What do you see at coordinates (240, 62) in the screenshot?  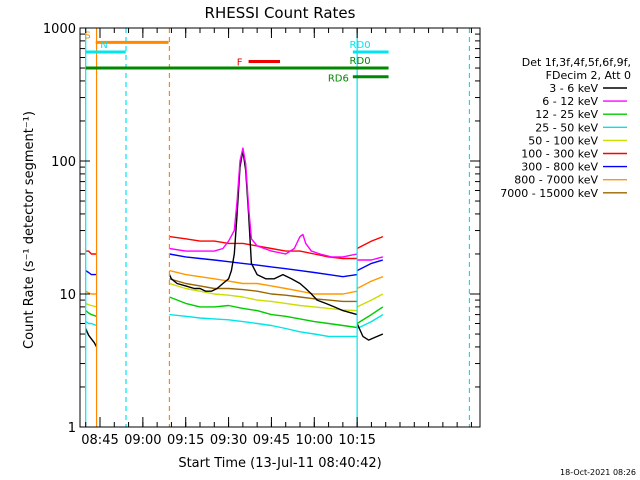 I see `annotation-label-2: F` at bounding box center [240, 62].